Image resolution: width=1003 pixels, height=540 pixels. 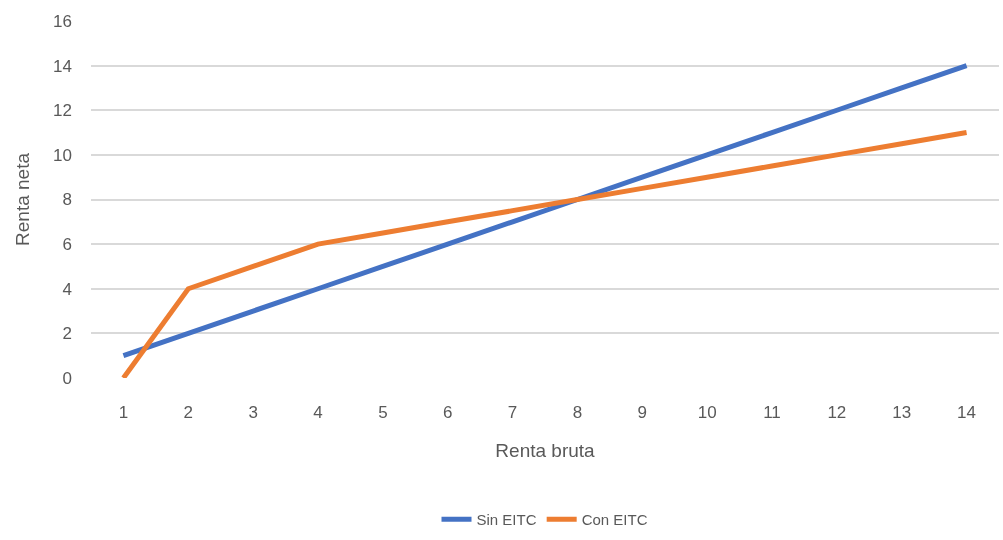 What do you see at coordinates (62, 155) in the screenshot?
I see `y-tick-label: 10` at bounding box center [62, 155].